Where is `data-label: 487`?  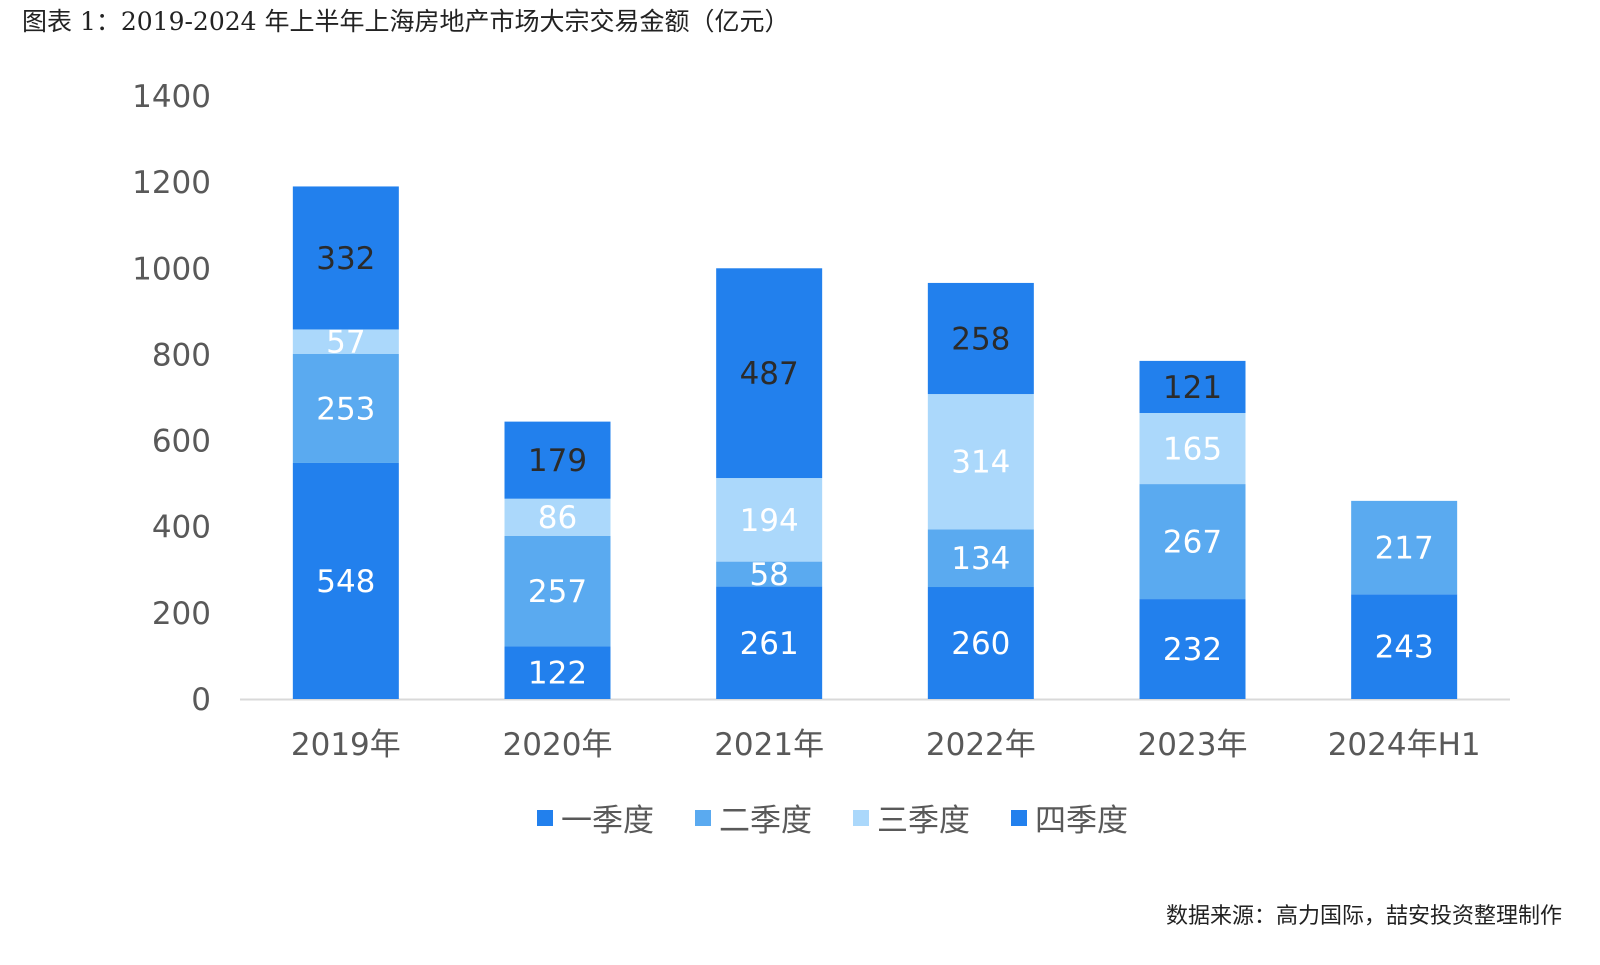 data-label: 487 is located at coordinates (769, 374).